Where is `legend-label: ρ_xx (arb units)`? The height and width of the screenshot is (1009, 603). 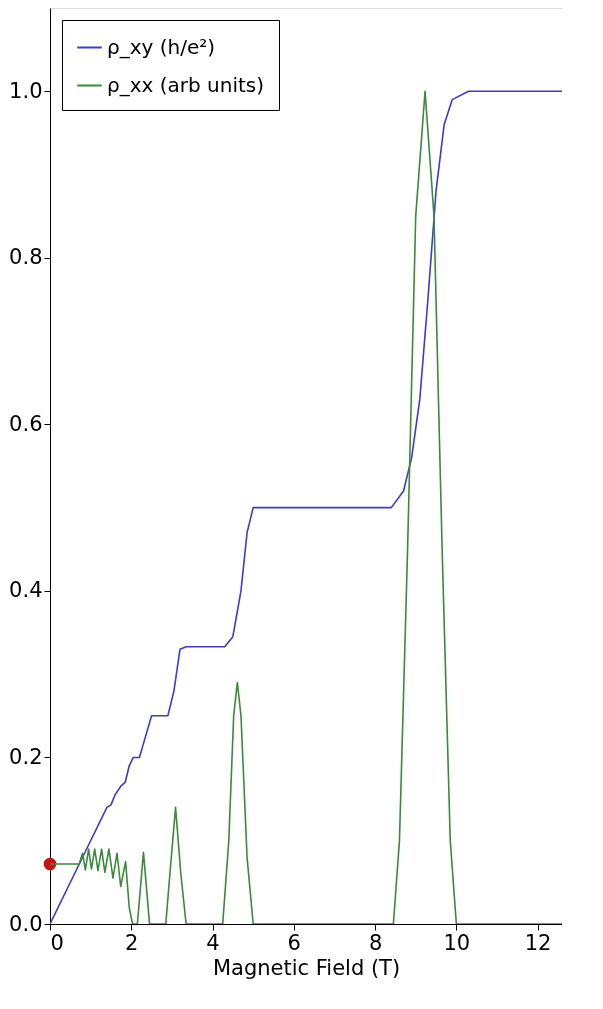
legend-label: ρ_xx (arb units) is located at coordinates (186, 84).